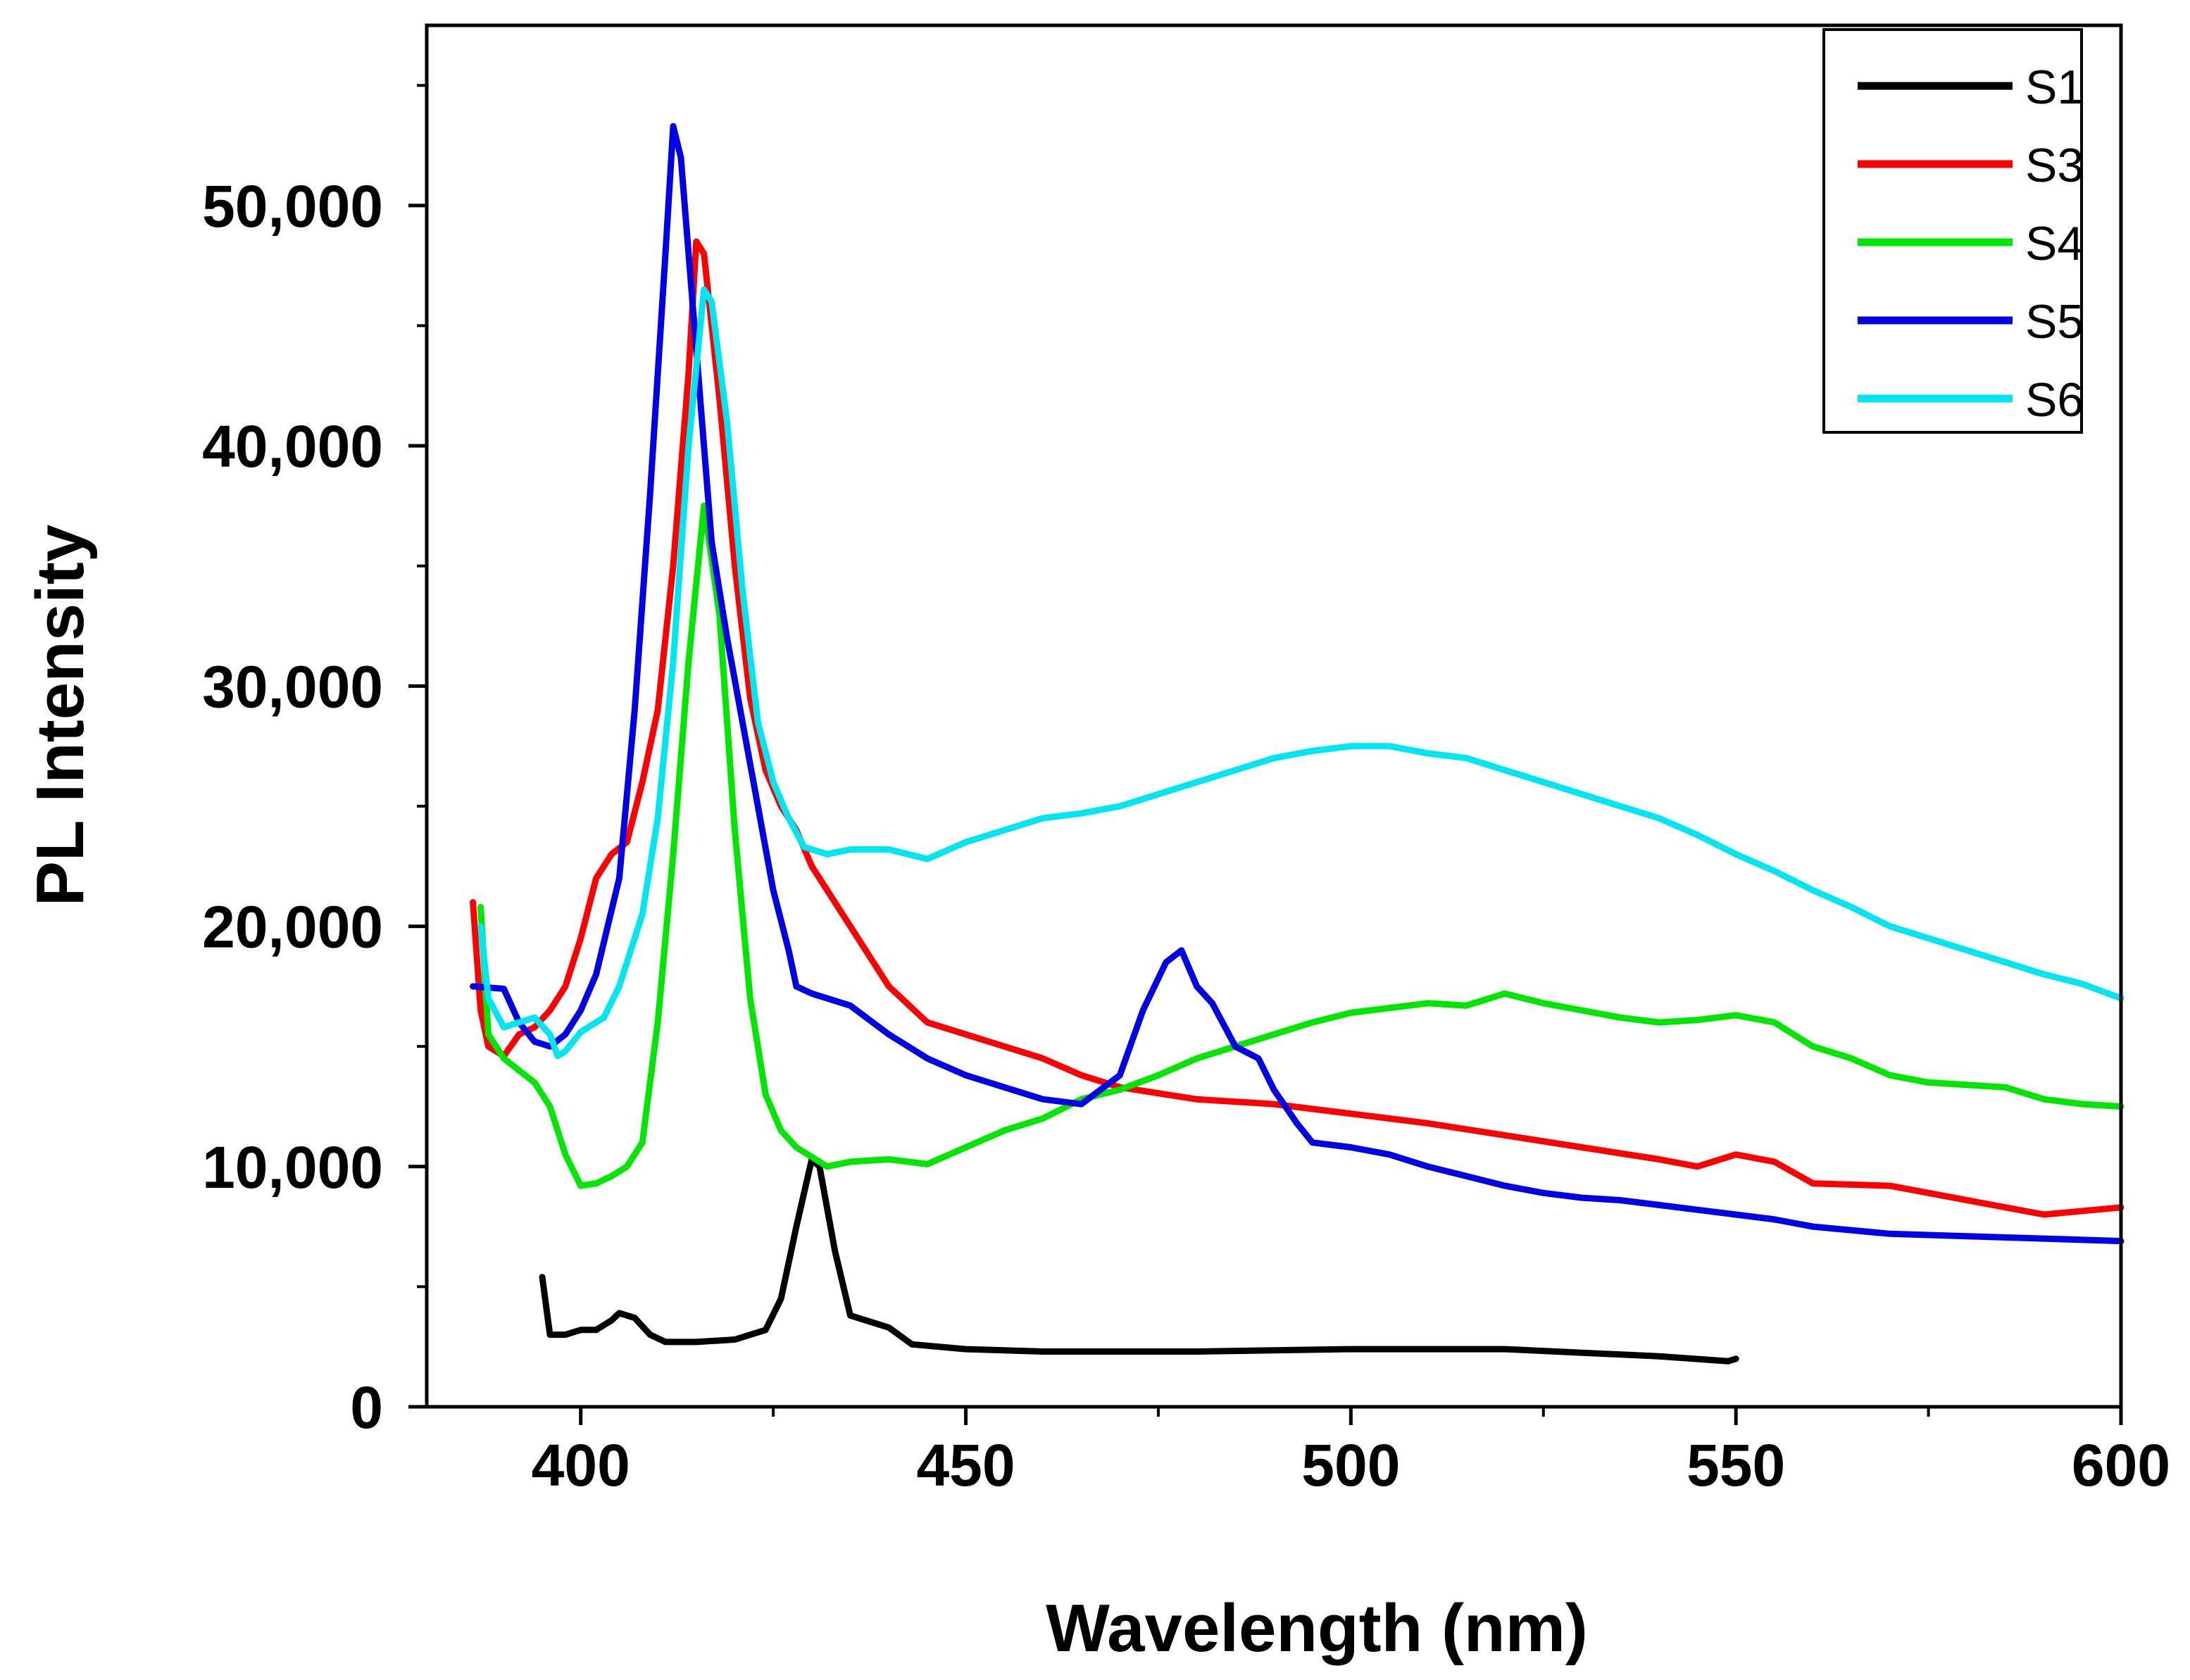 The image size is (2190, 1680). What do you see at coordinates (965, 1465) in the screenshot?
I see `x-tick-label: 450` at bounding box center [965, 1465].